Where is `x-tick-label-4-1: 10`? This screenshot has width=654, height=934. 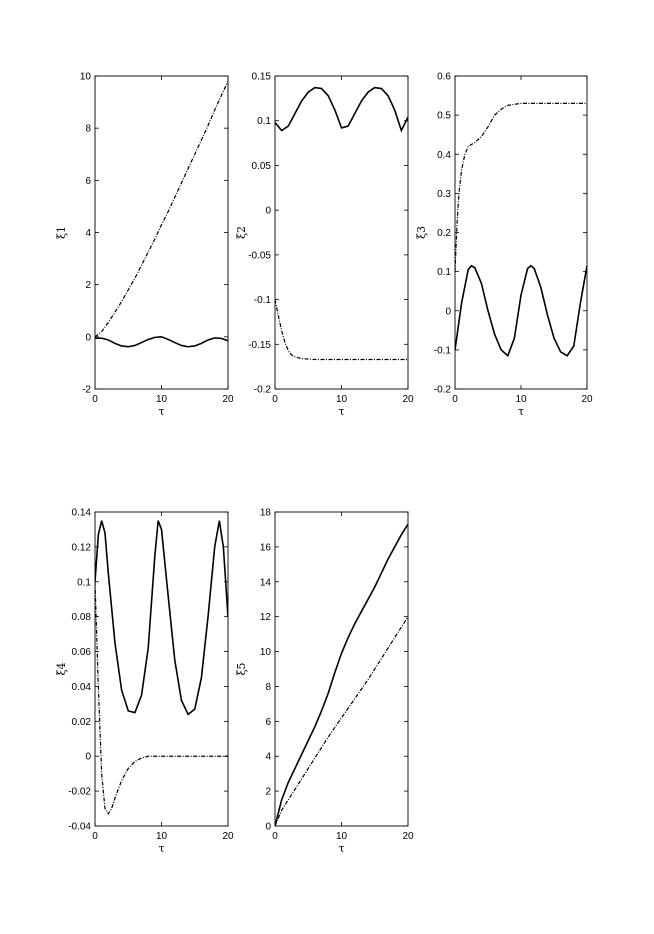 x-tick-label-4-1: 10 is located at coordinates (162, 836).